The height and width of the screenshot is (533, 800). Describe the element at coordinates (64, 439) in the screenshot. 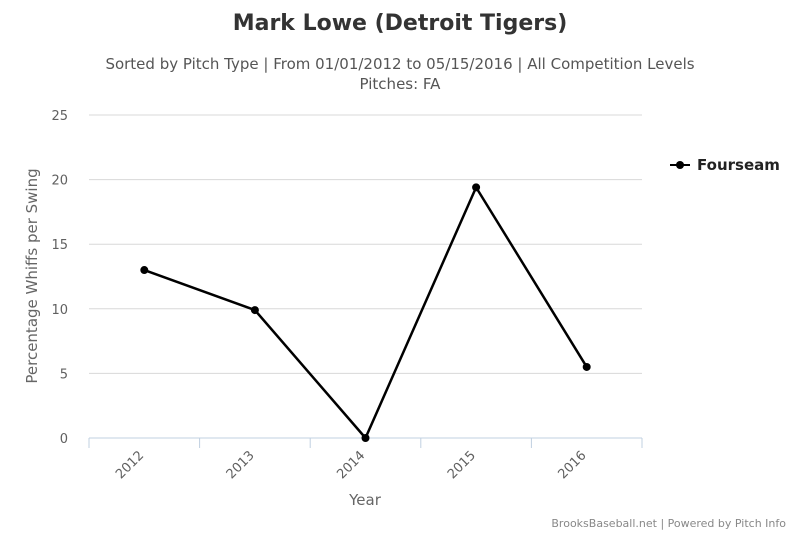

I see `y-tick-label: 0` at that location.